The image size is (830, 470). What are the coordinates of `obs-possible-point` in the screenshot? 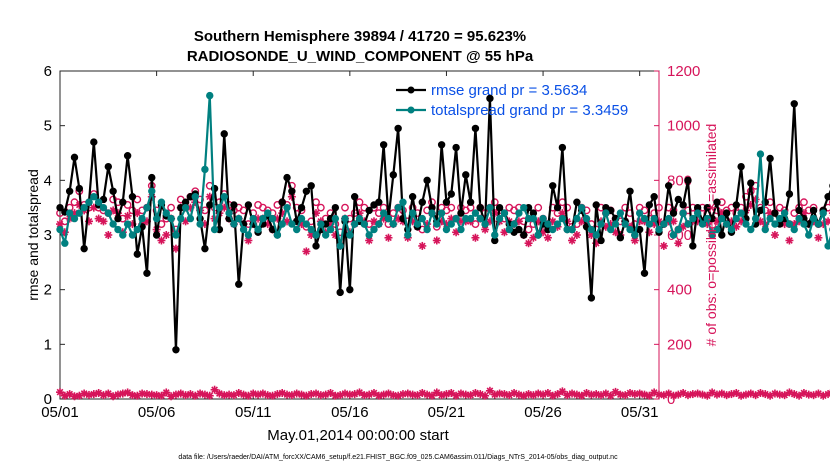 It's located at (171, 207).